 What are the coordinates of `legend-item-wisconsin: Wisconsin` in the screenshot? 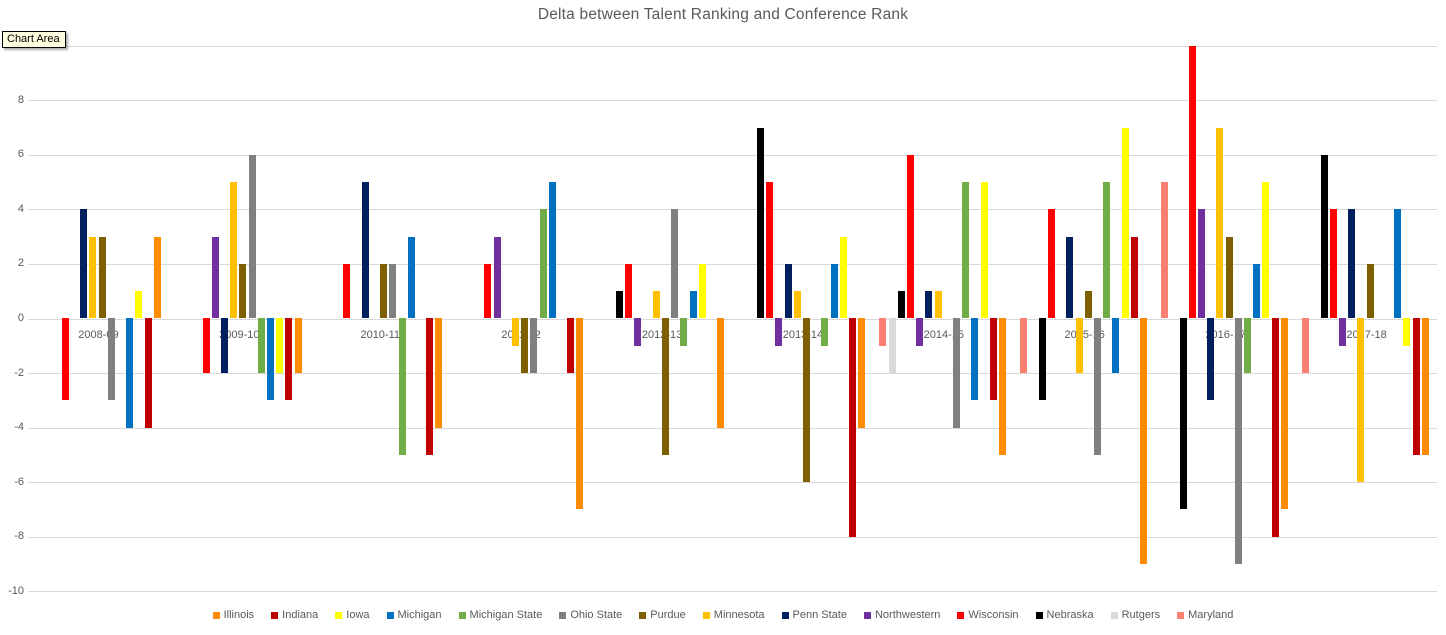 It's located at (988, 615).